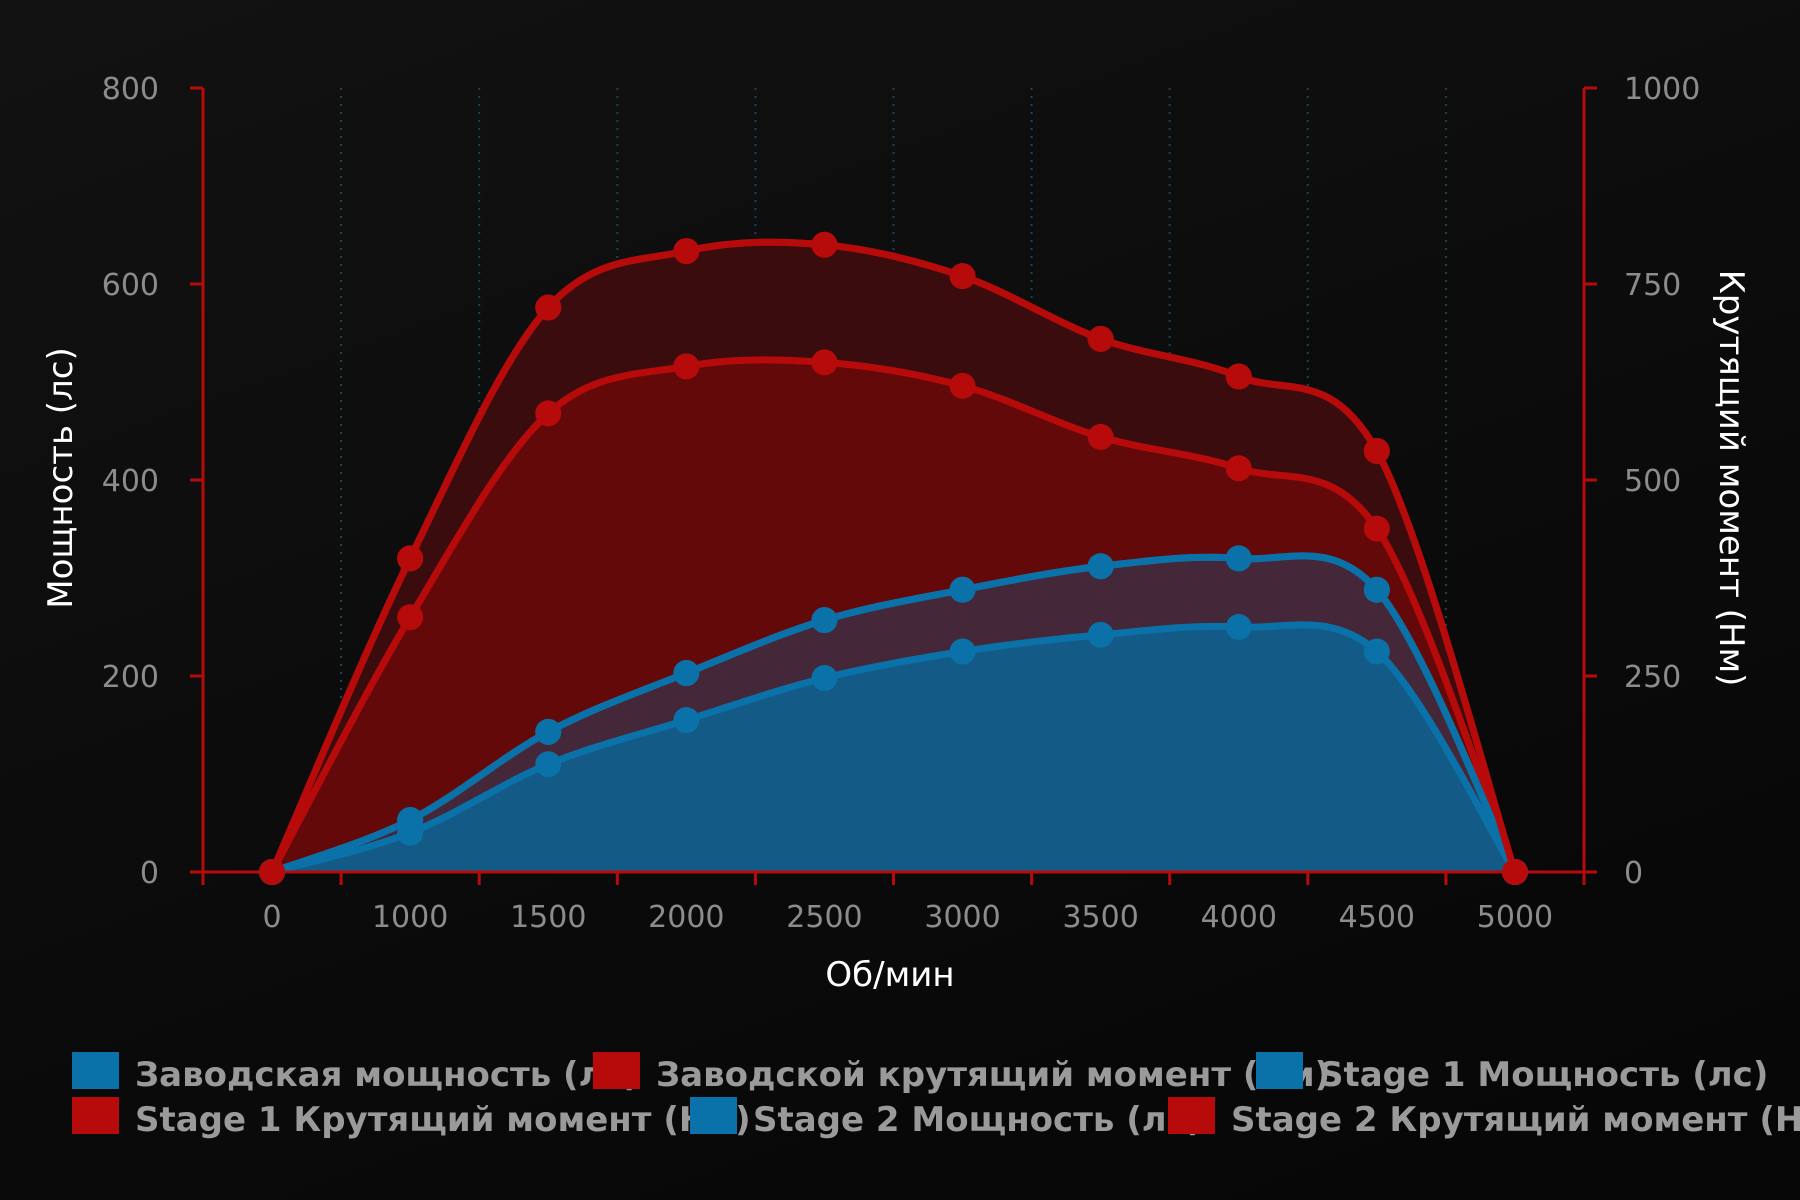 This screenshot has height=1200, width=1800. What do you see at coordinates (387, 1075) in the screenshot?
I see `legend-label-0: Заводская мощность (лс)` at bounding box center [387, 1075].